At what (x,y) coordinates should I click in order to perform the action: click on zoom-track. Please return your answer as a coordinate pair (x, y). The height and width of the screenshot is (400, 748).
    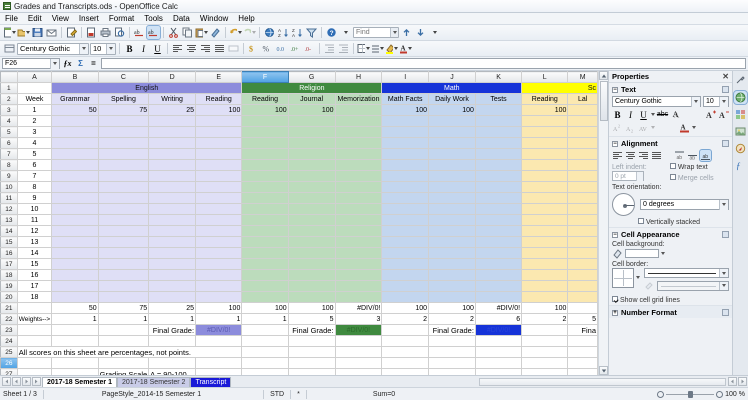
    Looking at the image, I should click on (690, 394).